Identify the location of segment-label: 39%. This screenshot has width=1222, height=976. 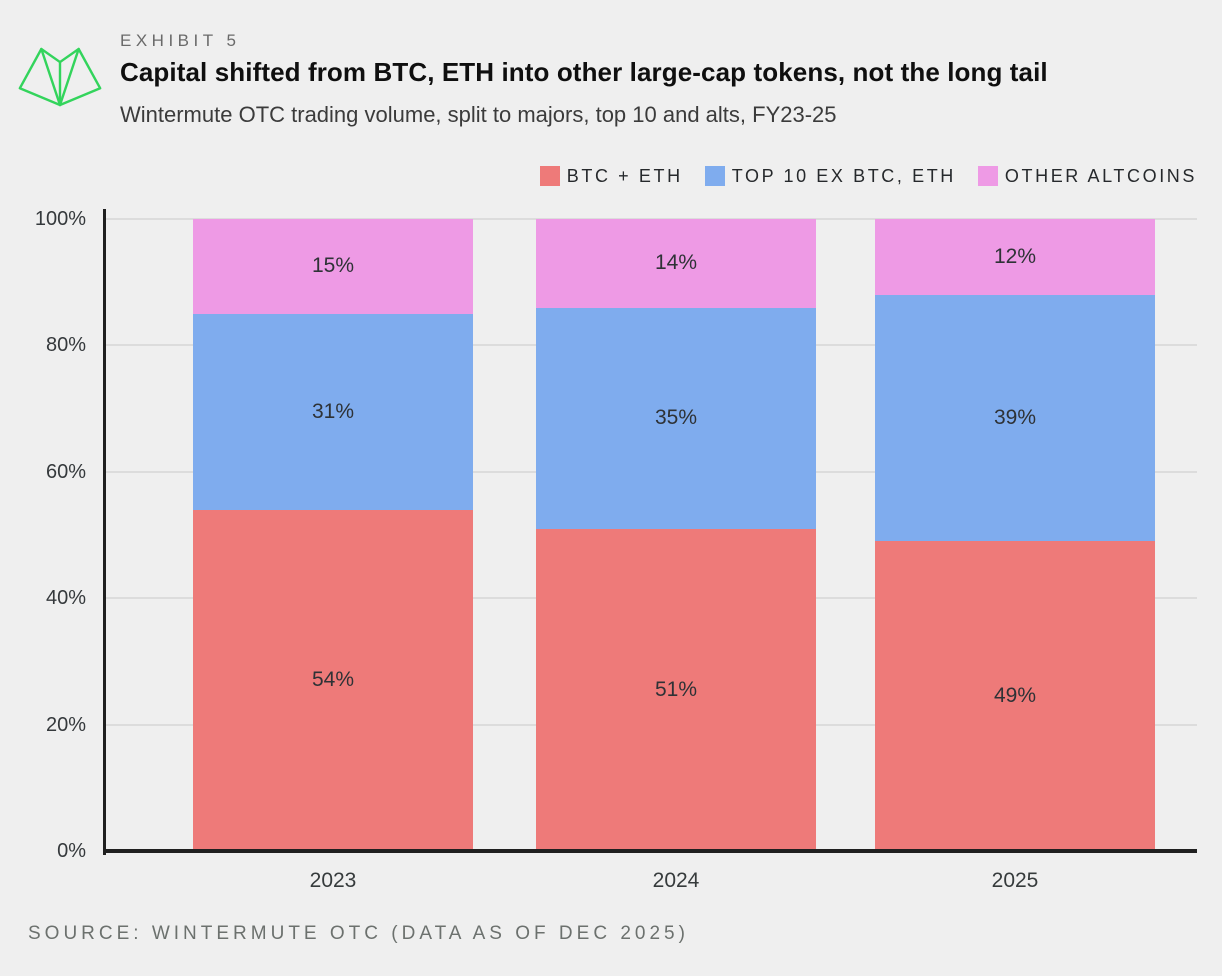
(1015, 418).